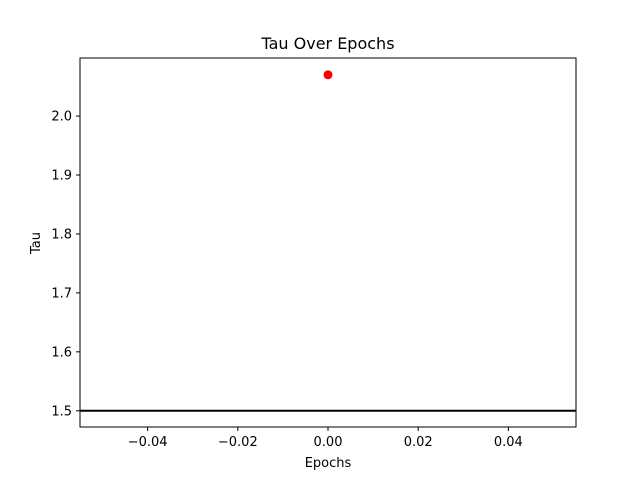 The height and width of the screenshot is (480, 640). Describe the element at coordinates (328, 463) in the screenshot. I see `x-axis-label: Epochs` at that location.